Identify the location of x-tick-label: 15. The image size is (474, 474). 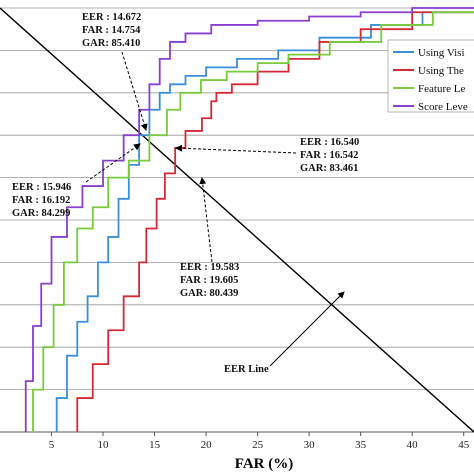
(155, 445).